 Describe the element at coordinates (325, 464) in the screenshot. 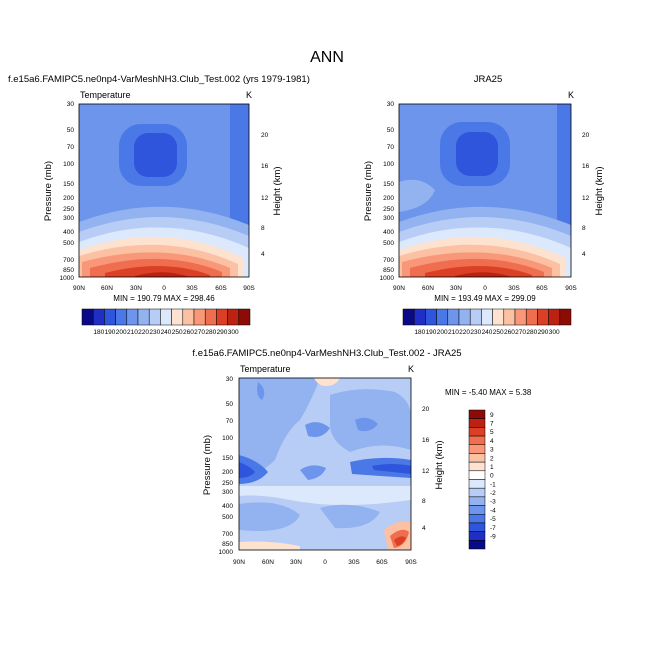

I see `difference-field` at that location.